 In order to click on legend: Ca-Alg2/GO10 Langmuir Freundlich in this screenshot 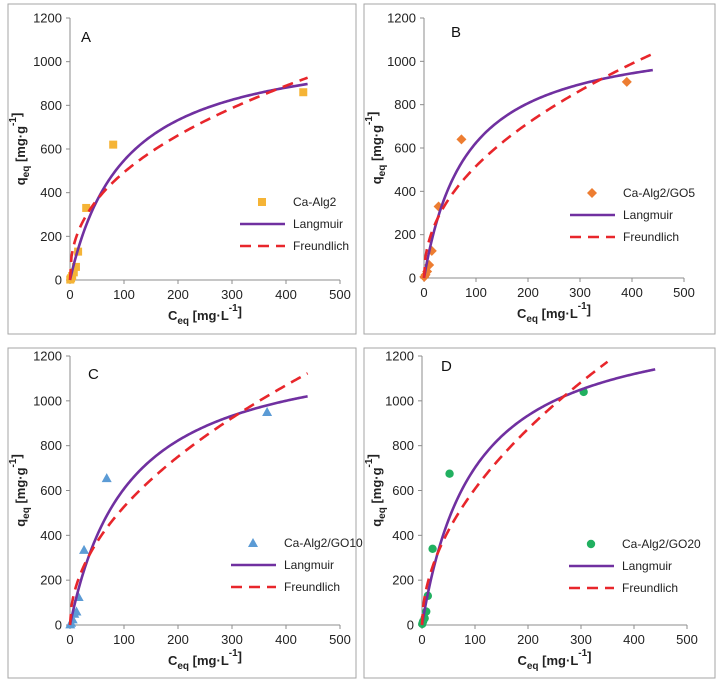, I will do `click(297, 565)`.